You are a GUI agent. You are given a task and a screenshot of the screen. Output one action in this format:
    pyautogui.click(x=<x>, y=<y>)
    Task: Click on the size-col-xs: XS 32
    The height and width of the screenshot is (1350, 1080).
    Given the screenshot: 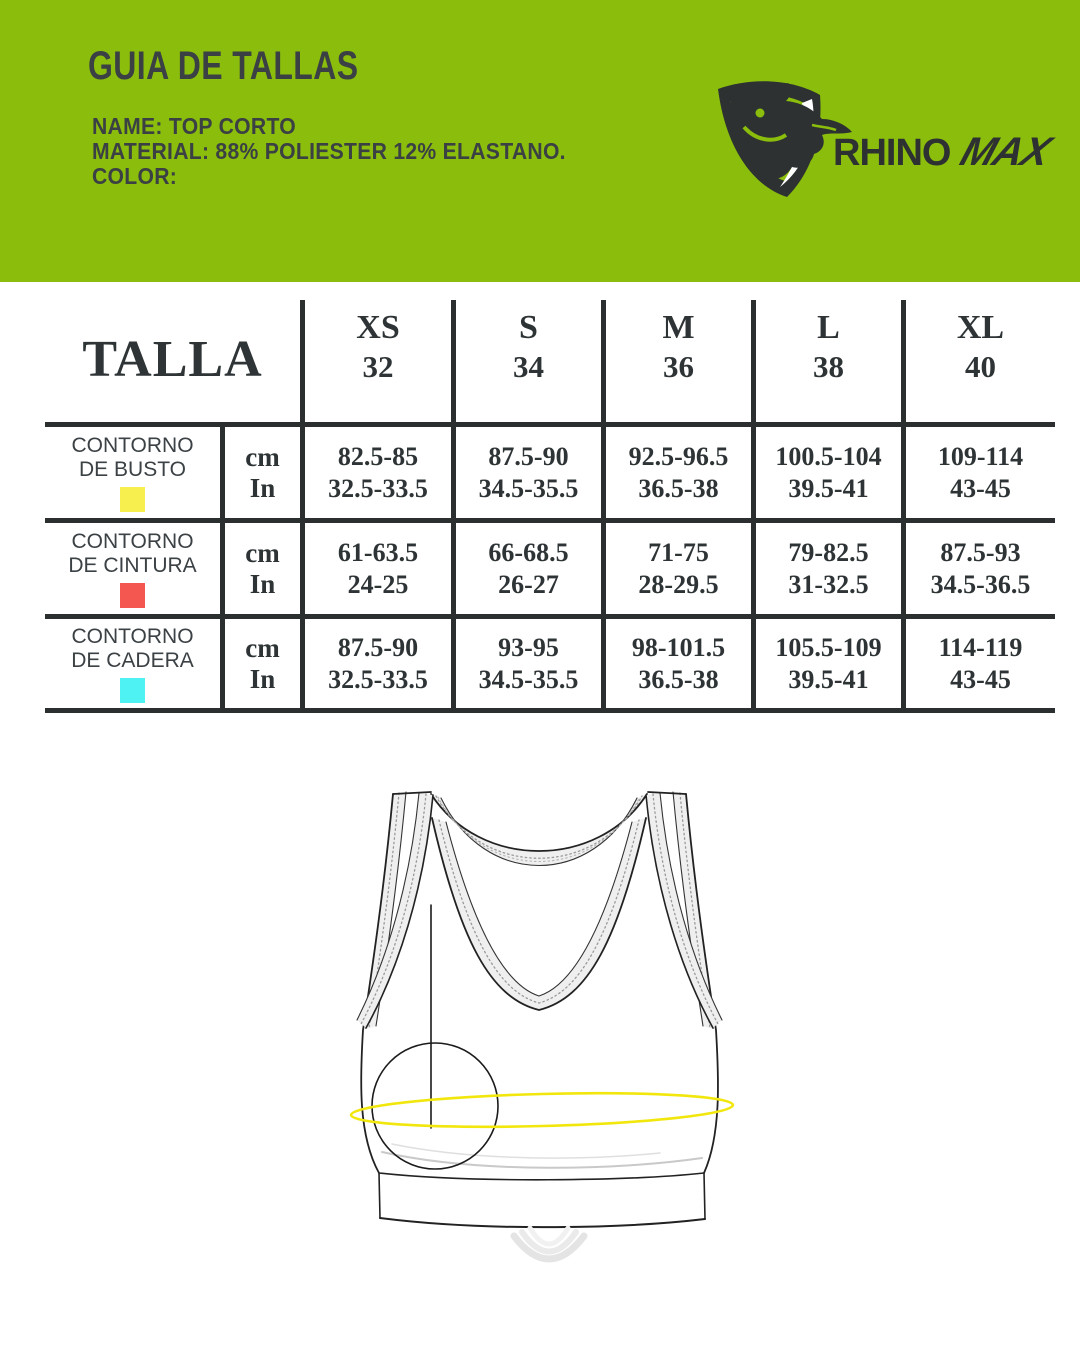 What is the action you would take?
    pyautogui.click(x=378, y=346)
    